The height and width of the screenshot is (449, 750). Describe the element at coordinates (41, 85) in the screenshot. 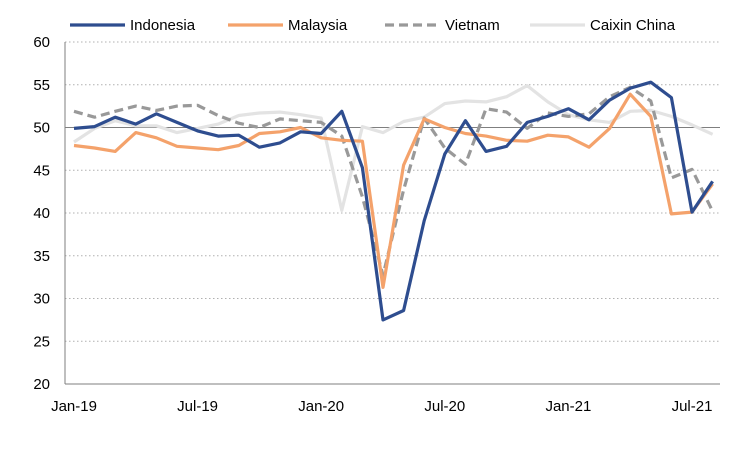

I see `y-tick-label: 55` at that location.